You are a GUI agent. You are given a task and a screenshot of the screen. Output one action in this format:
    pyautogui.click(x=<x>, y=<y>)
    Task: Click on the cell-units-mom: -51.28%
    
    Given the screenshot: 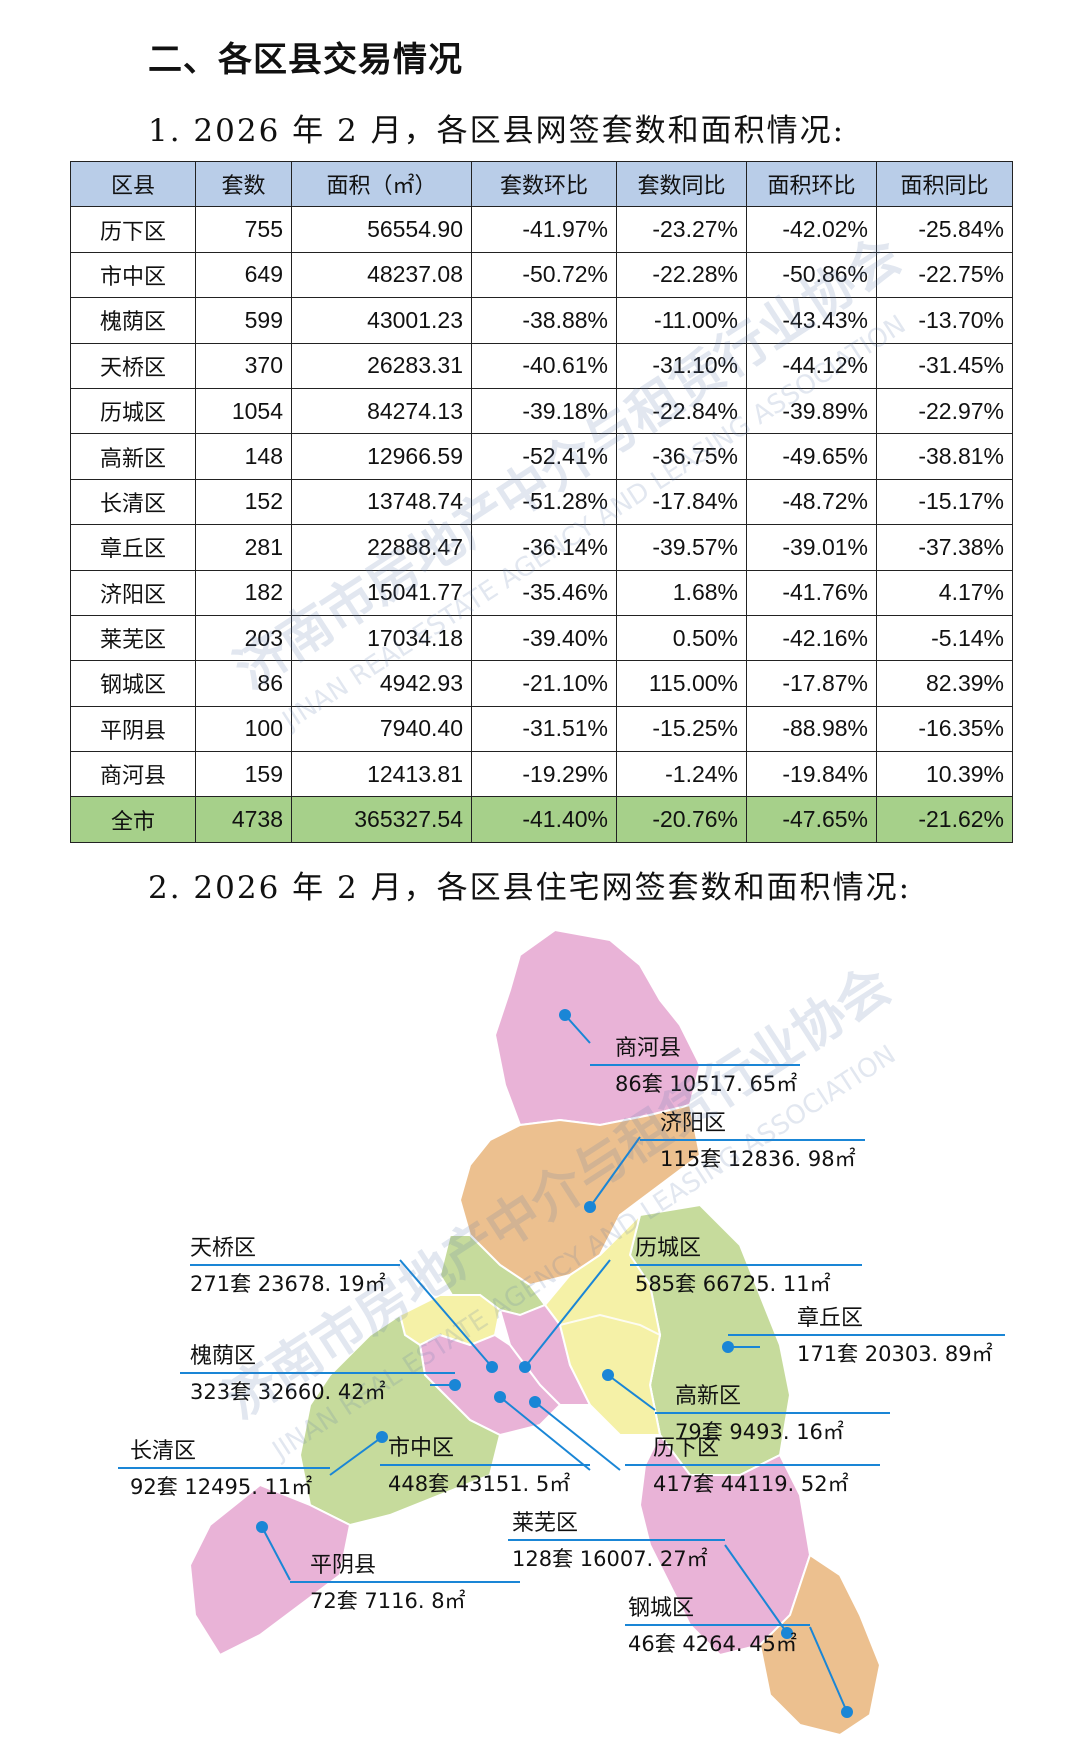 What is the action you would take?
    pyautogui.click(x=544, y=502)
    